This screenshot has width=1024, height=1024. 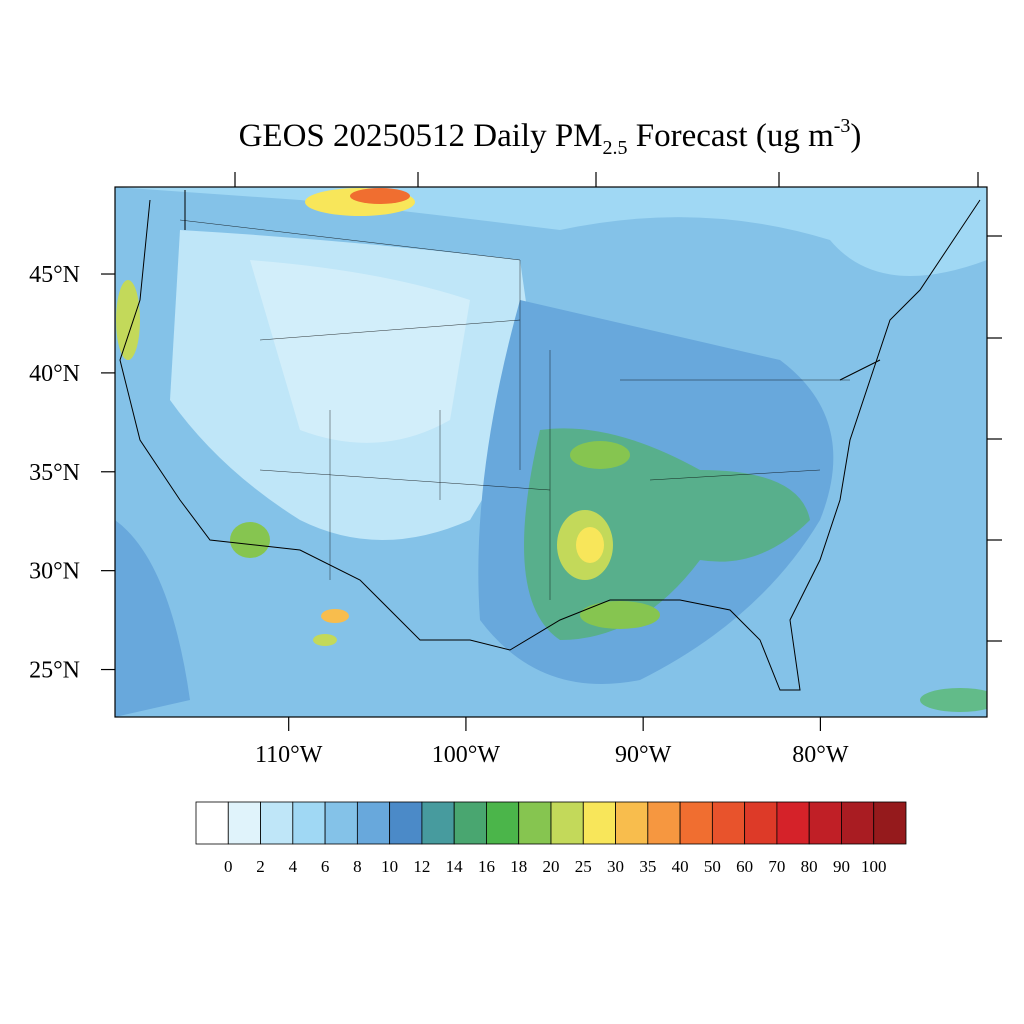 I want to click on colorbar-label: 25, so click(x=583, y=866).